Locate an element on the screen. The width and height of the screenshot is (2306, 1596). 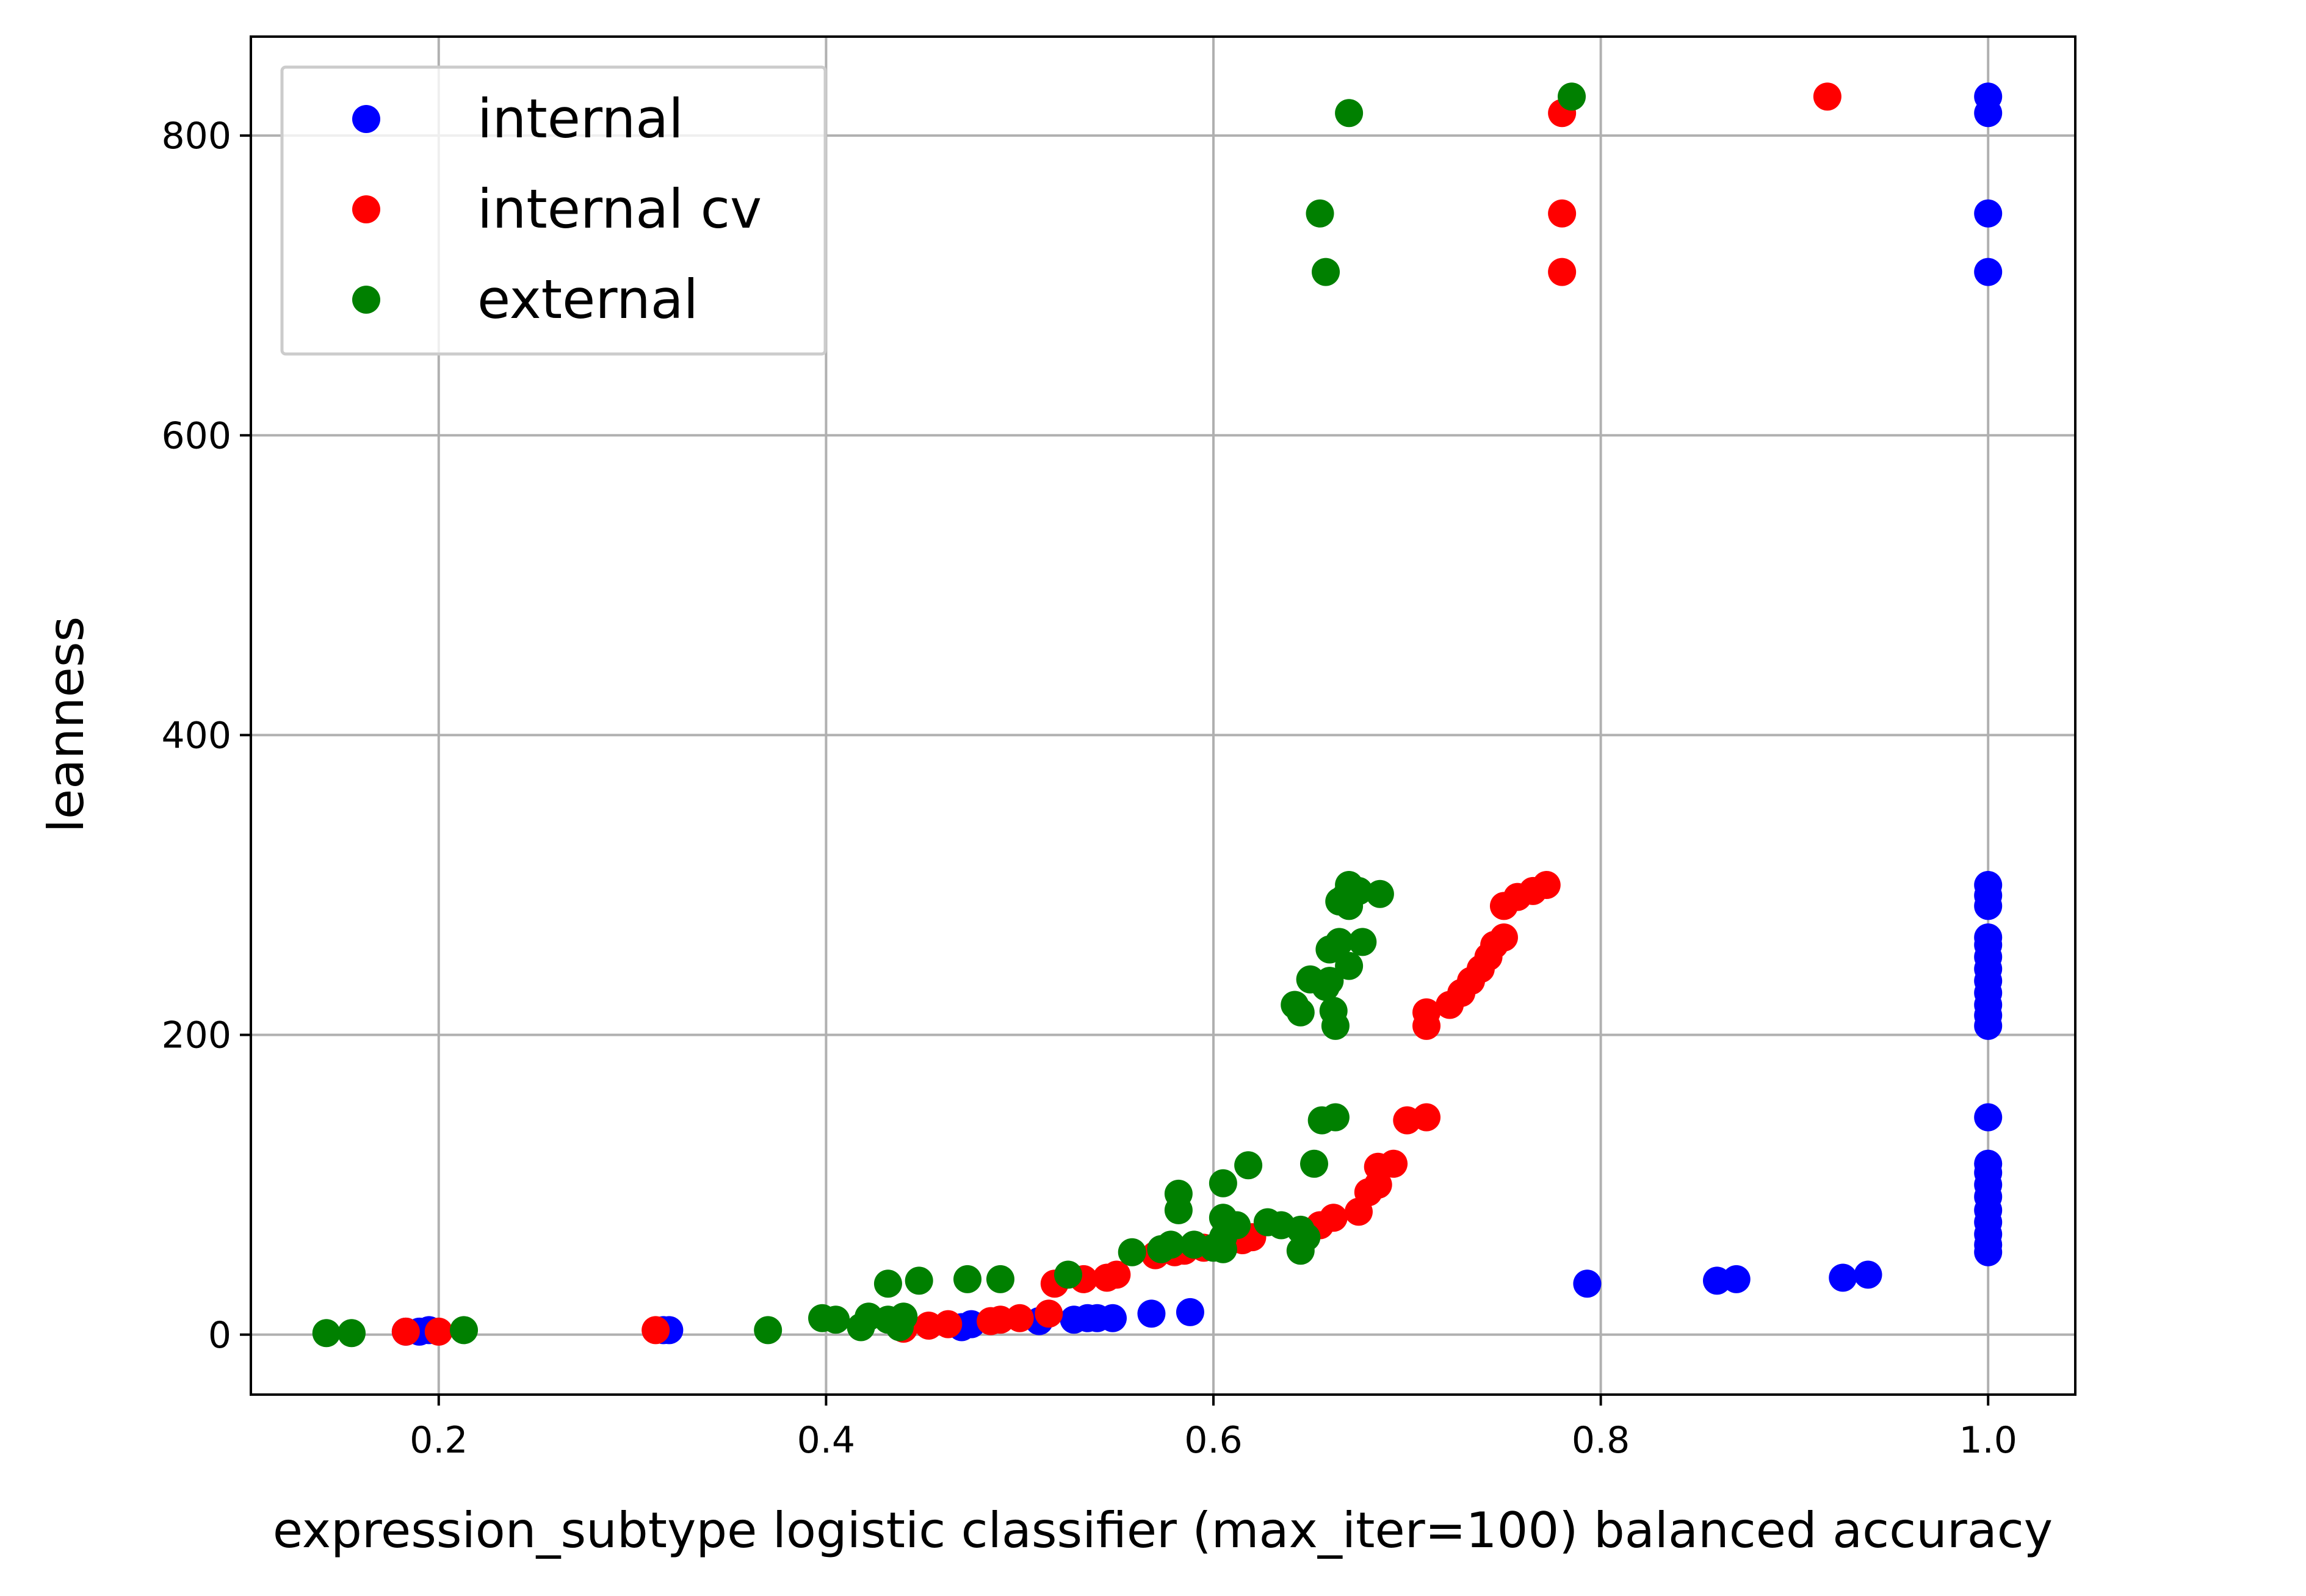
y-tick-label: 800 is located at coordinates (196, 136).